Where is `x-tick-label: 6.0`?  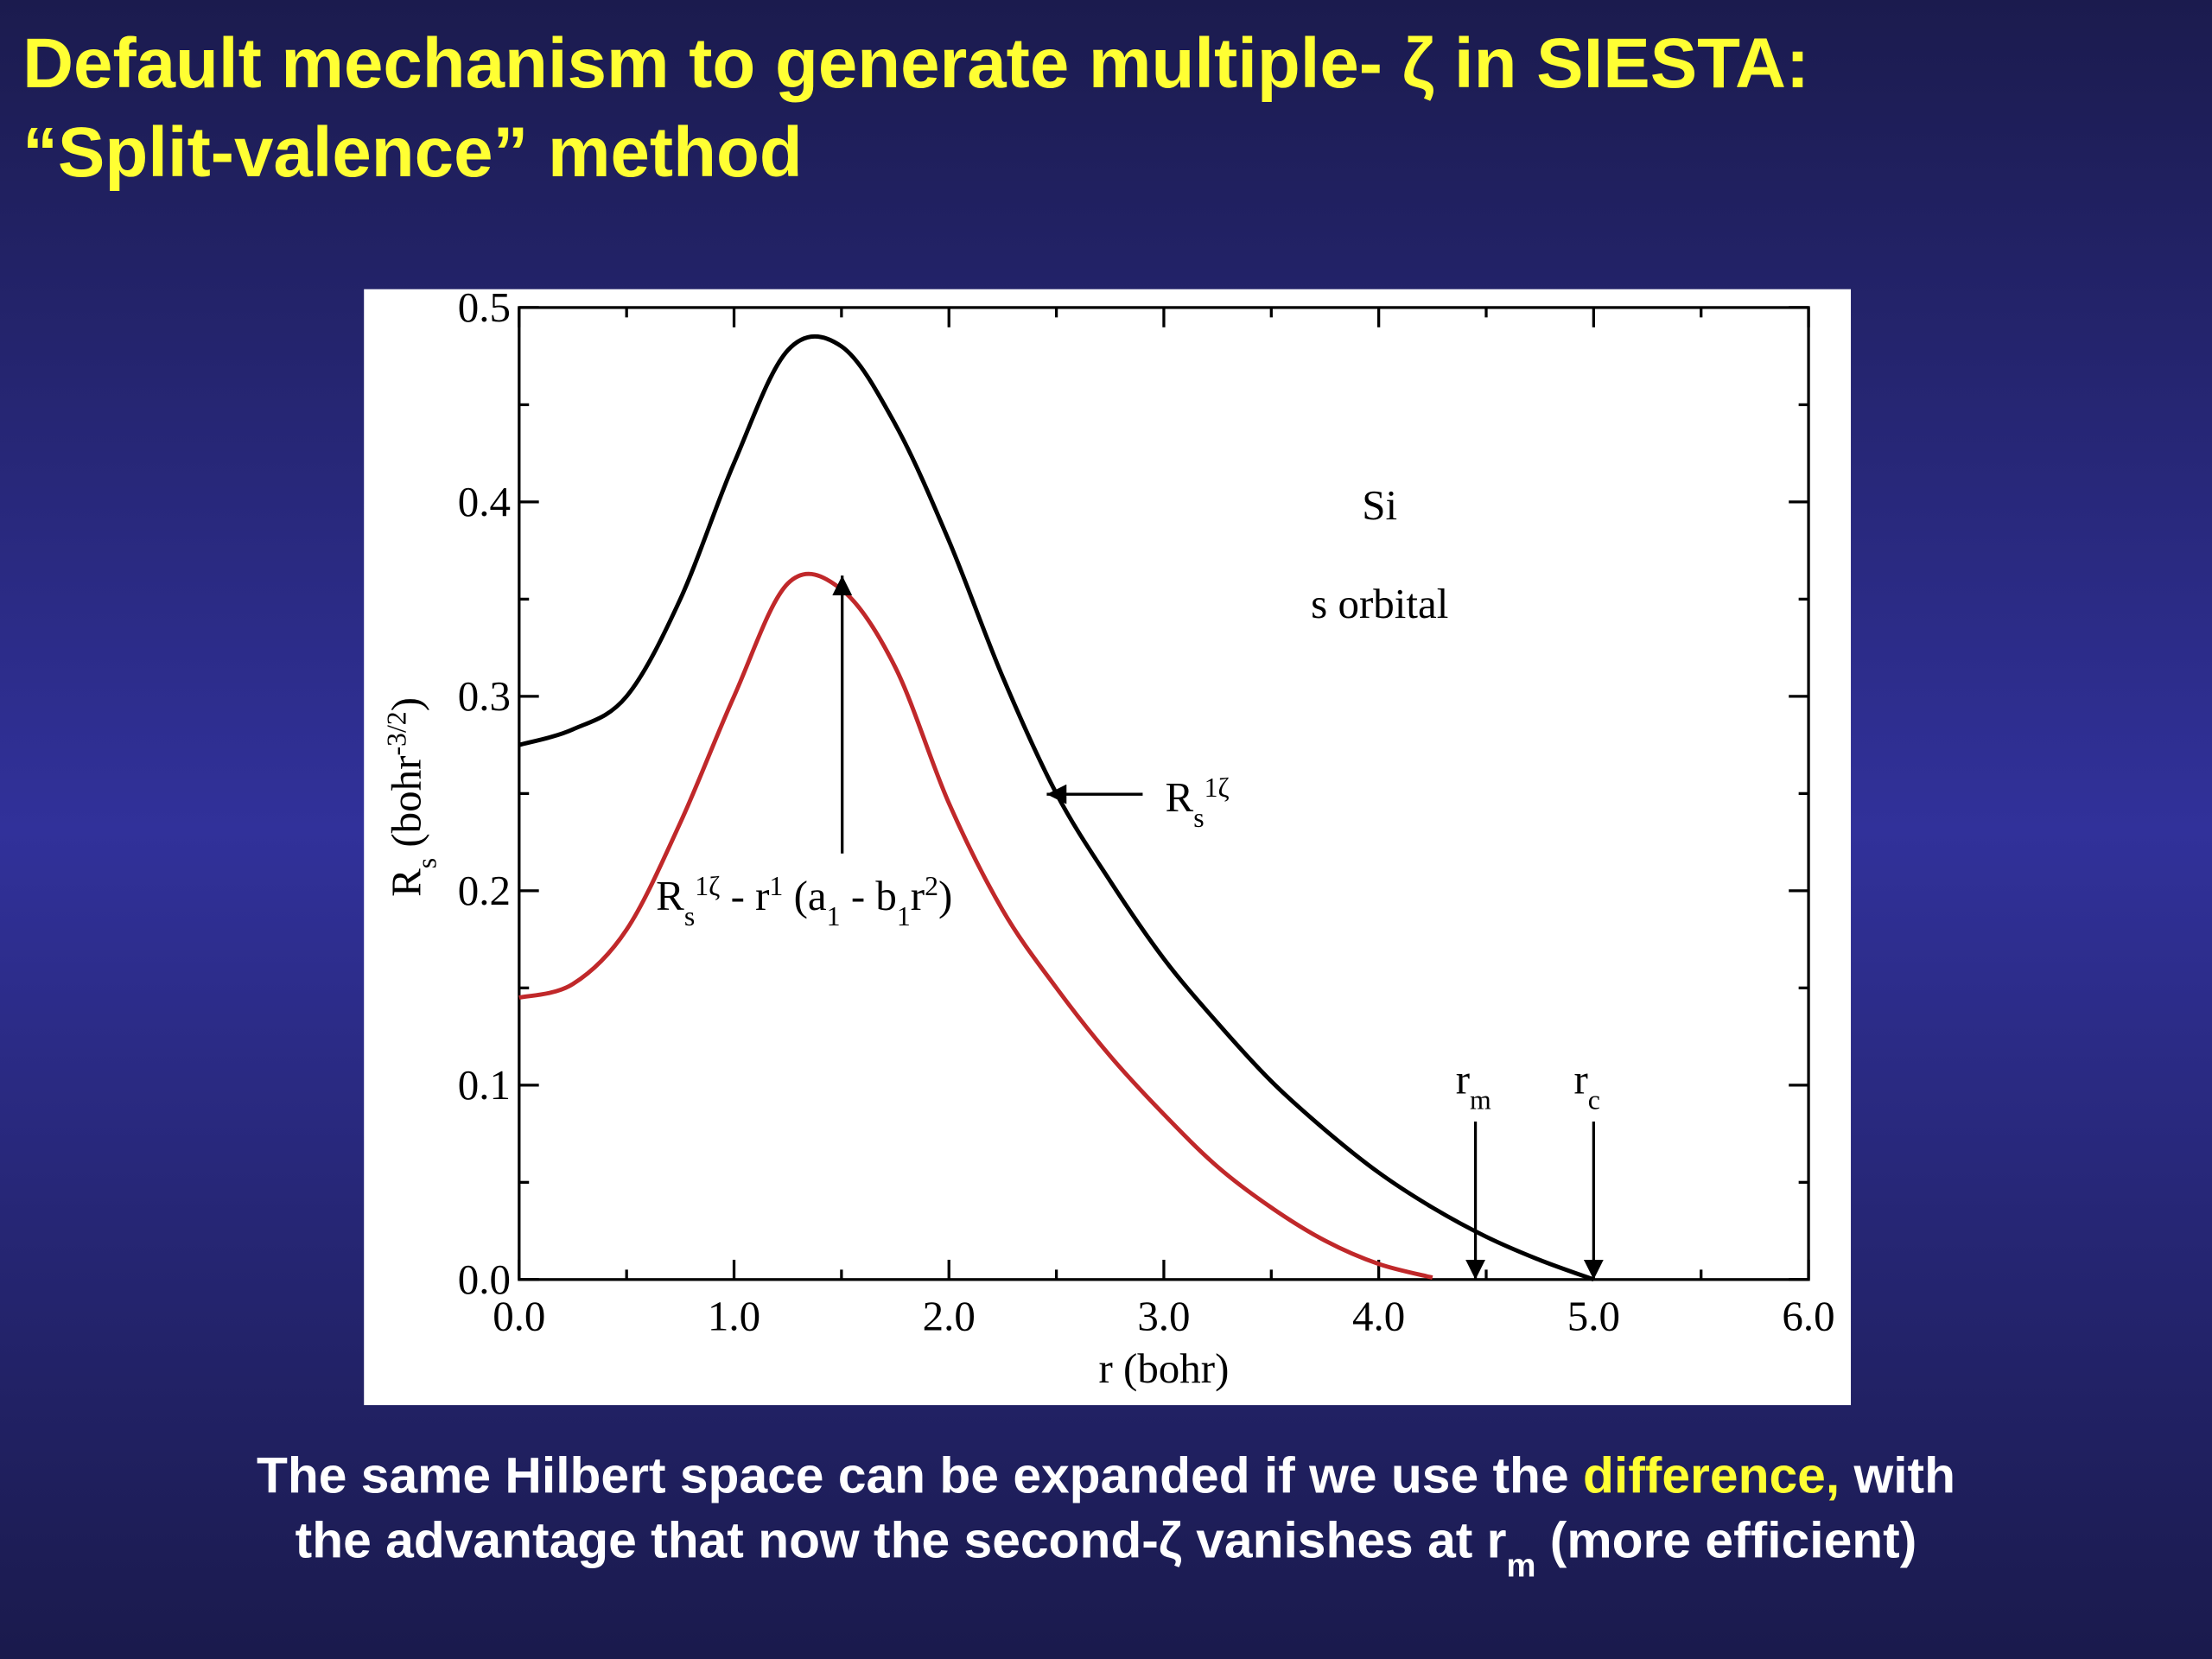 x-tick-label: 6.0 is located at coordinates (1808, 1316).